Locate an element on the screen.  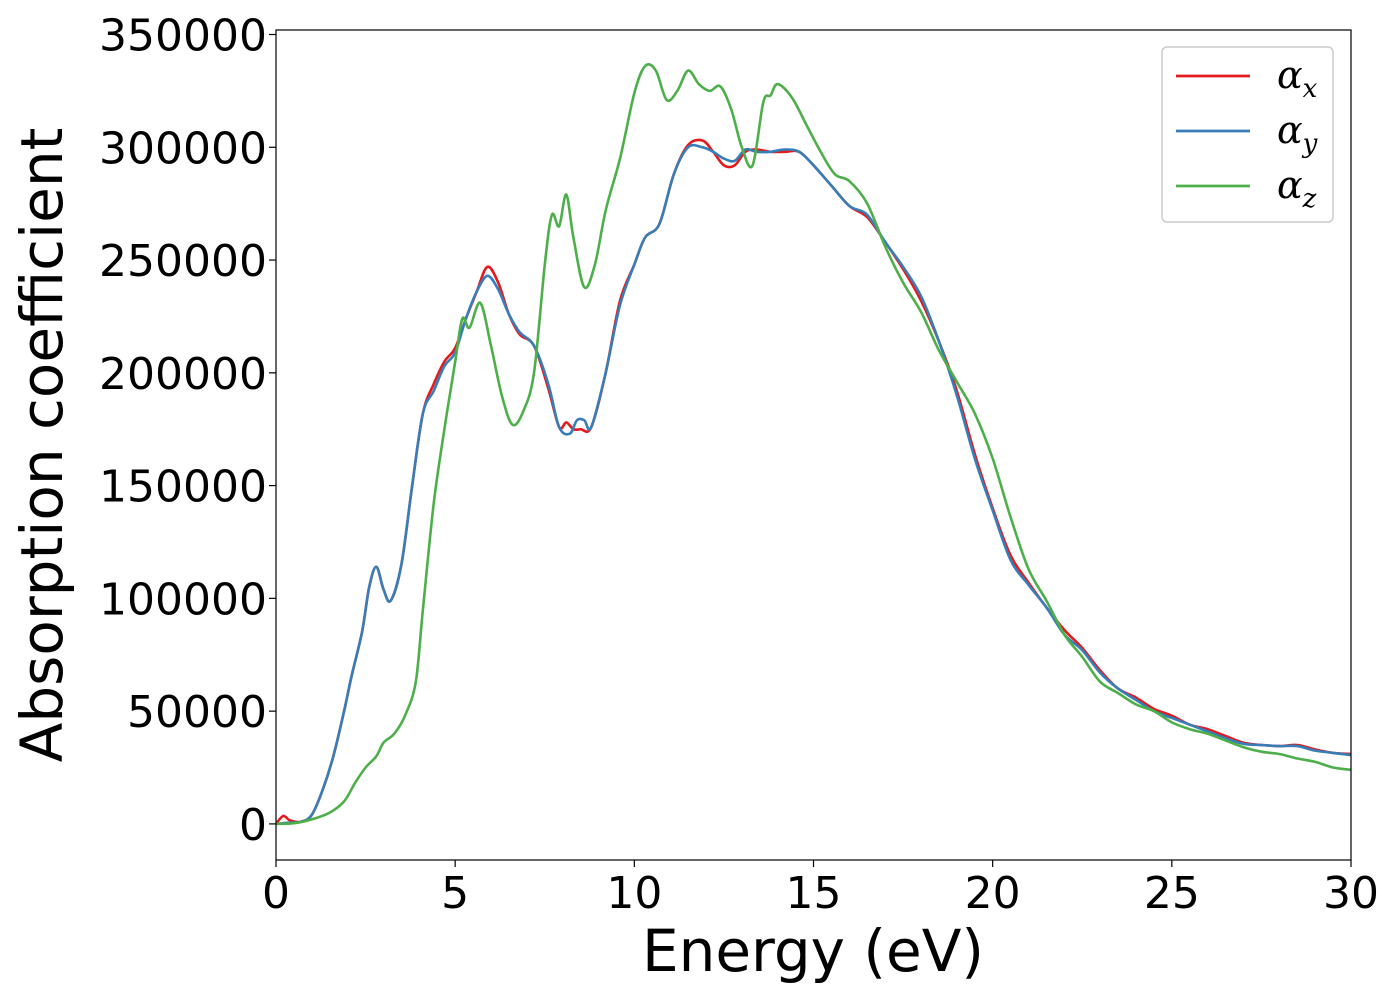
x-tick-label: 10 is located at coordinates (634, 893).